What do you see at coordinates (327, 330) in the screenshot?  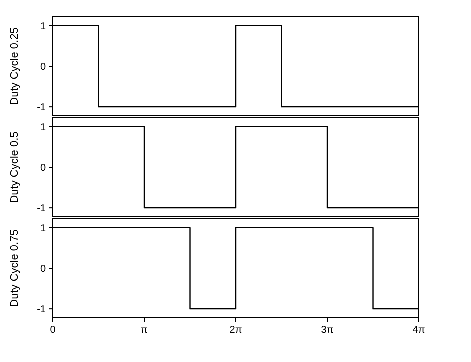 I see `x-tick-label: 3π` at bounding box center [327, 330].